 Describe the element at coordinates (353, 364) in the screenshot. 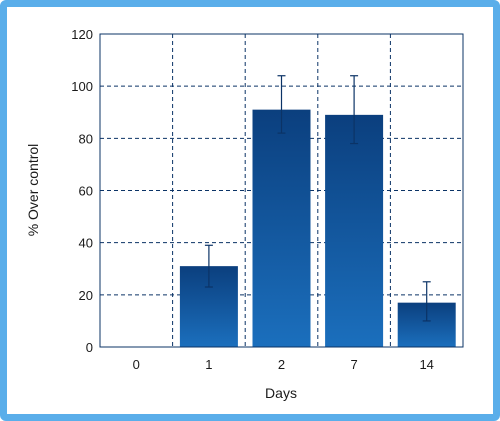

I see `x-tick-label: 7` at that location.